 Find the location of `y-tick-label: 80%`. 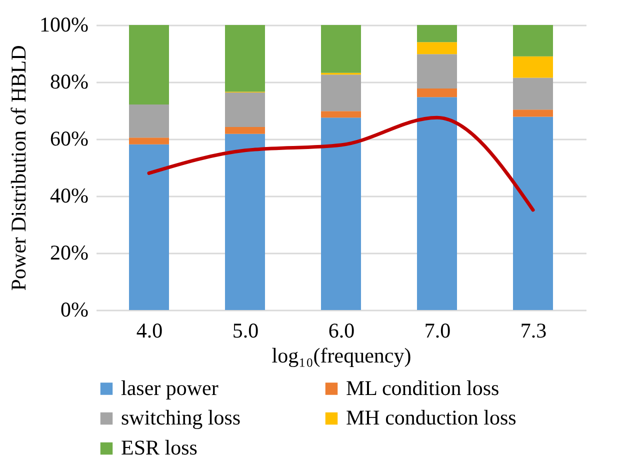

y-tick-label: 80% is located at coordinates (69, 82).